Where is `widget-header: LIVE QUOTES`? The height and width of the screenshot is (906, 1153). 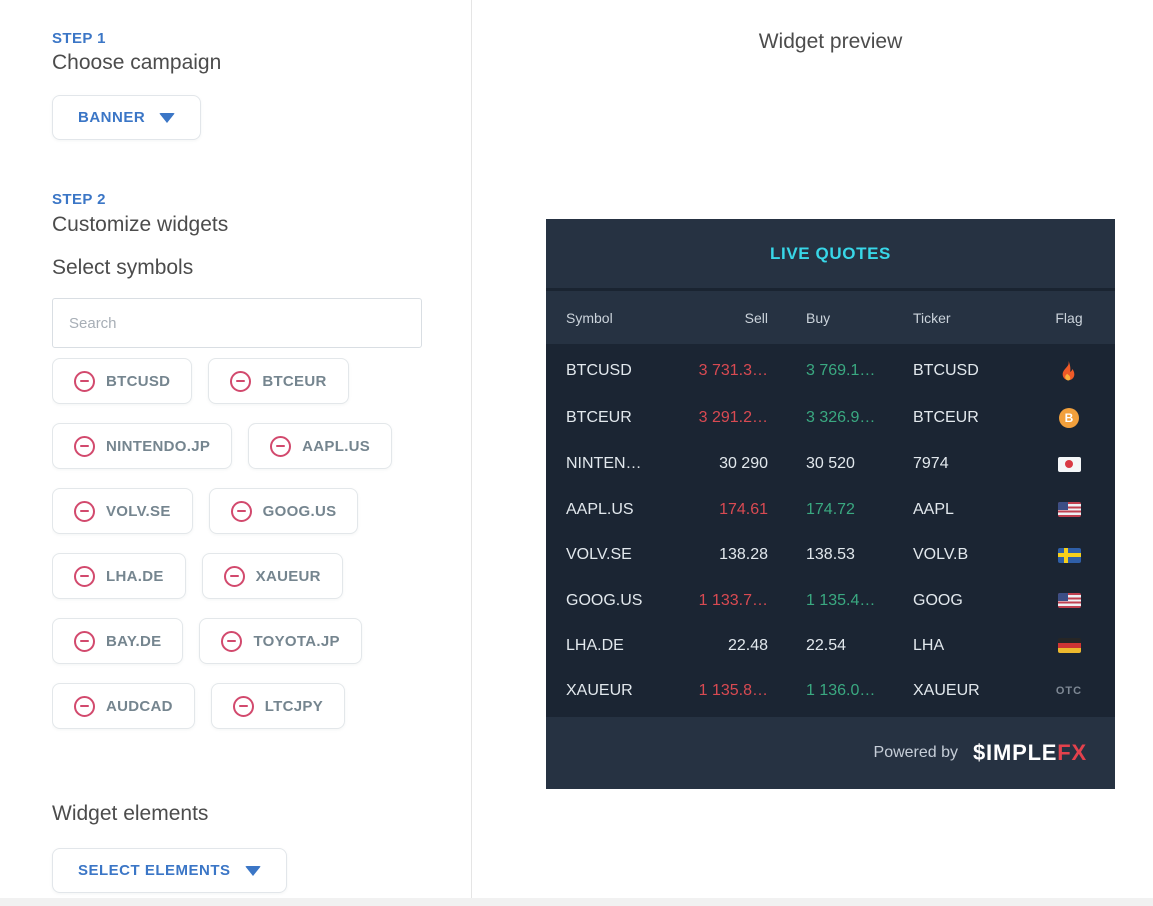 widget-header: LIVE QUOTES is located at coordinates (830, 255).